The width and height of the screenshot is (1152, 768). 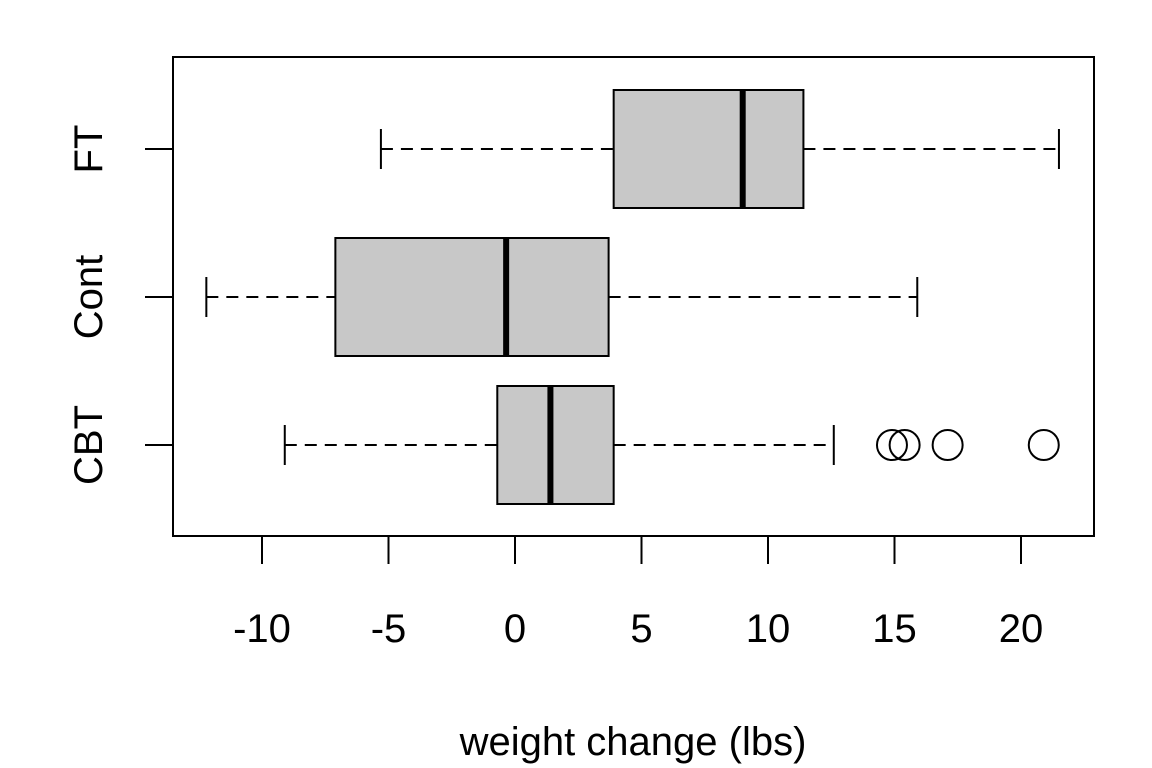 What do you see at coordinates (89, 297) in the screenshot?
I see `y-tick-label: Cont` at bounding box center [89, 297].